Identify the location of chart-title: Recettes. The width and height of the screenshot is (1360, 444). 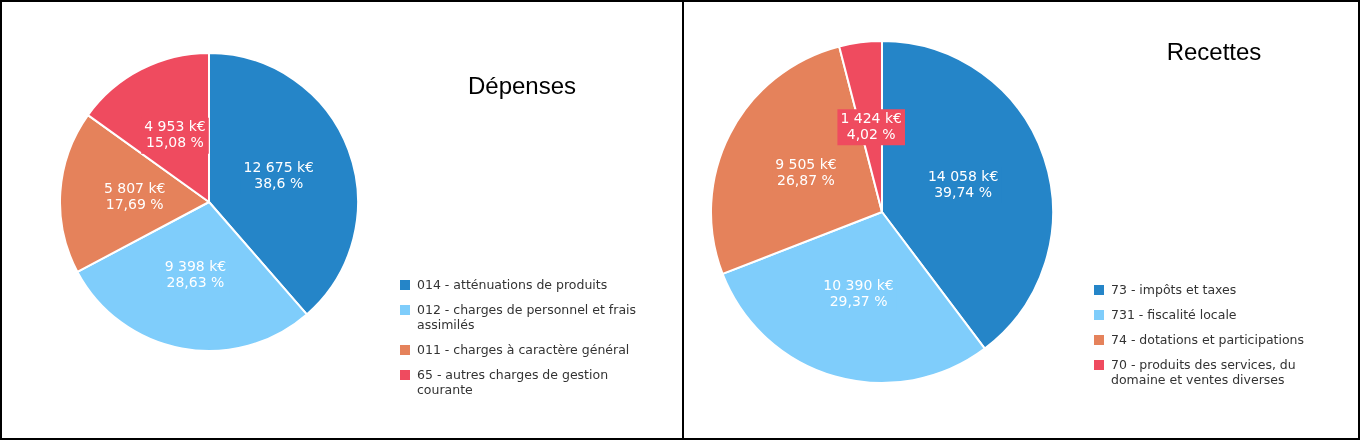
(1214, 52).